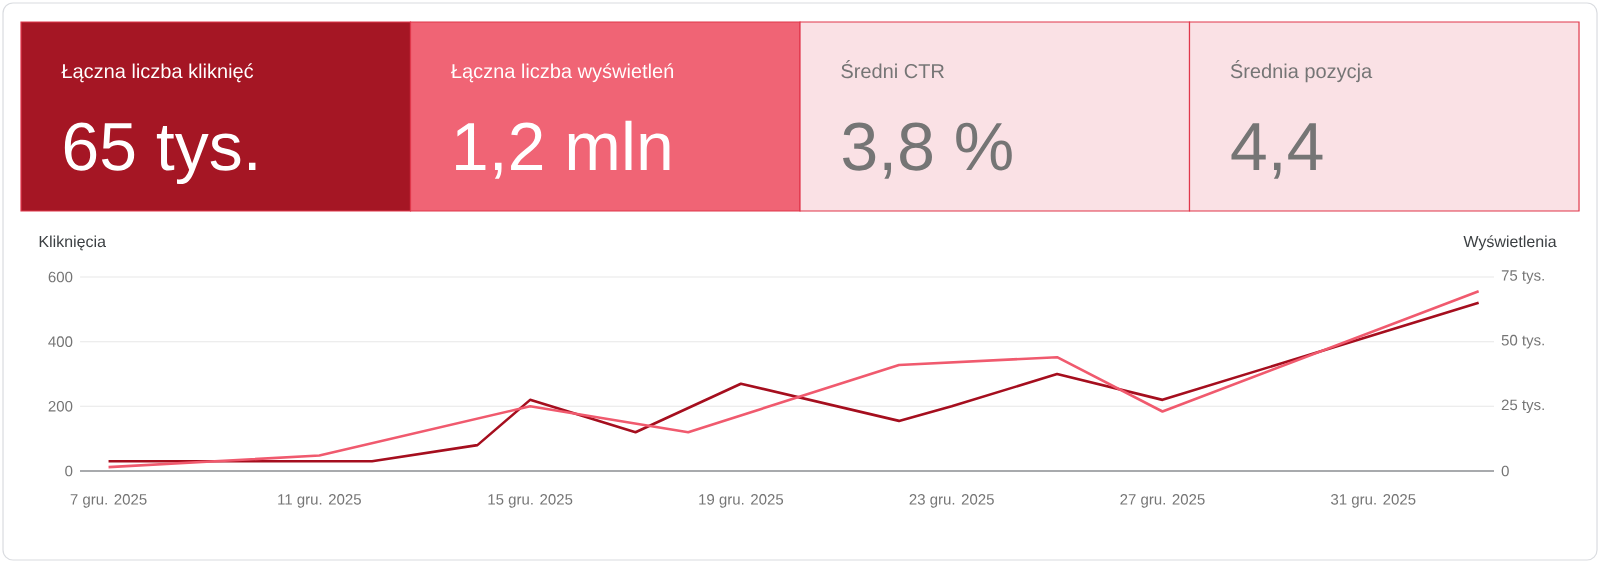  What do you see at coordinates (741, 501) in the screenshot?
I see `x-tick-label: 19 gru. 2025` at bounding box center [741, 501].